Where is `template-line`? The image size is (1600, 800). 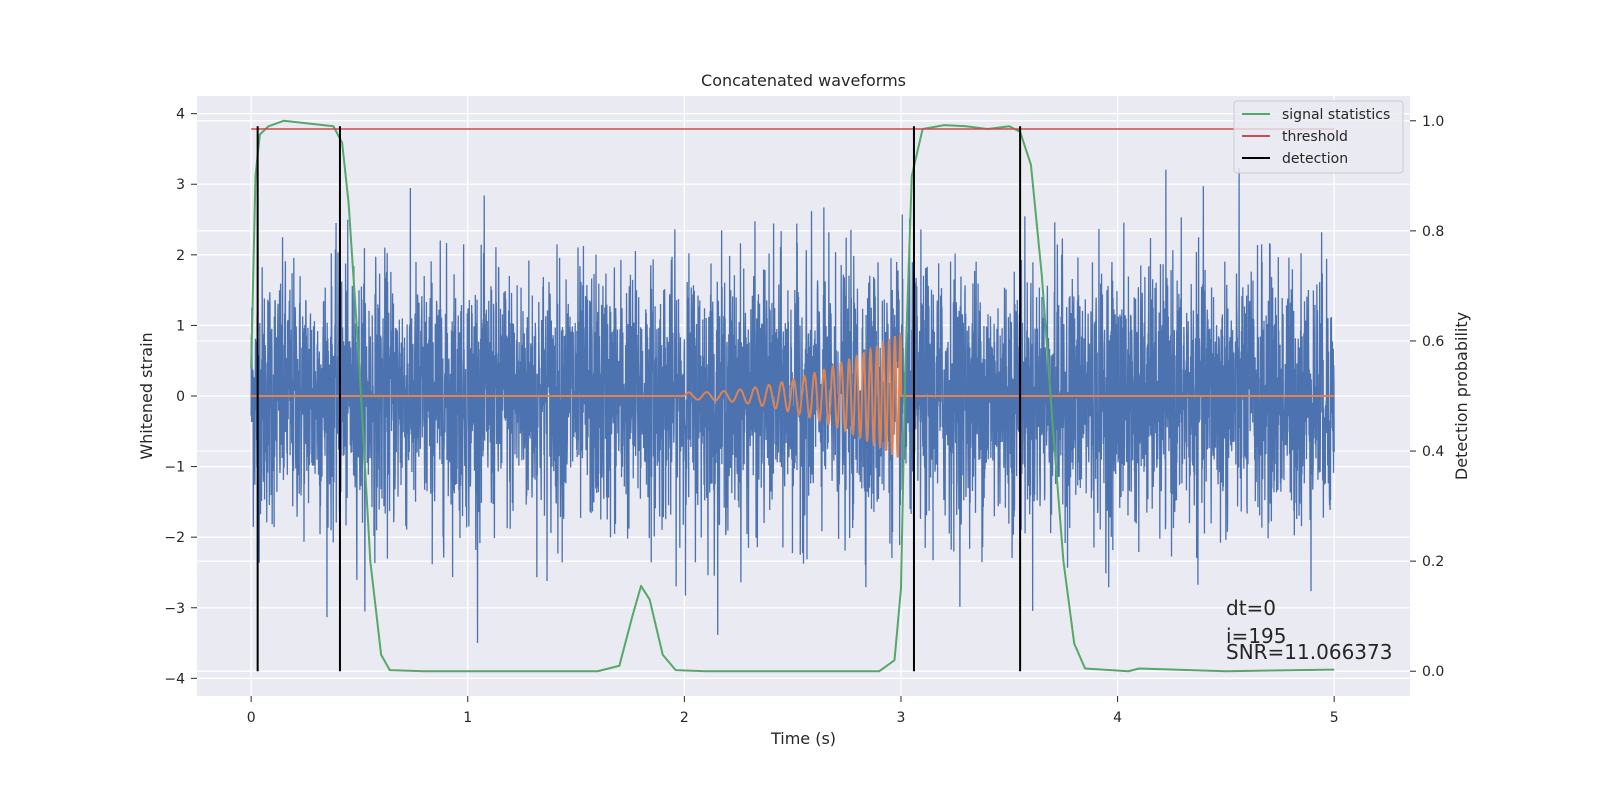 template-line is located at coordinates (793, 395).